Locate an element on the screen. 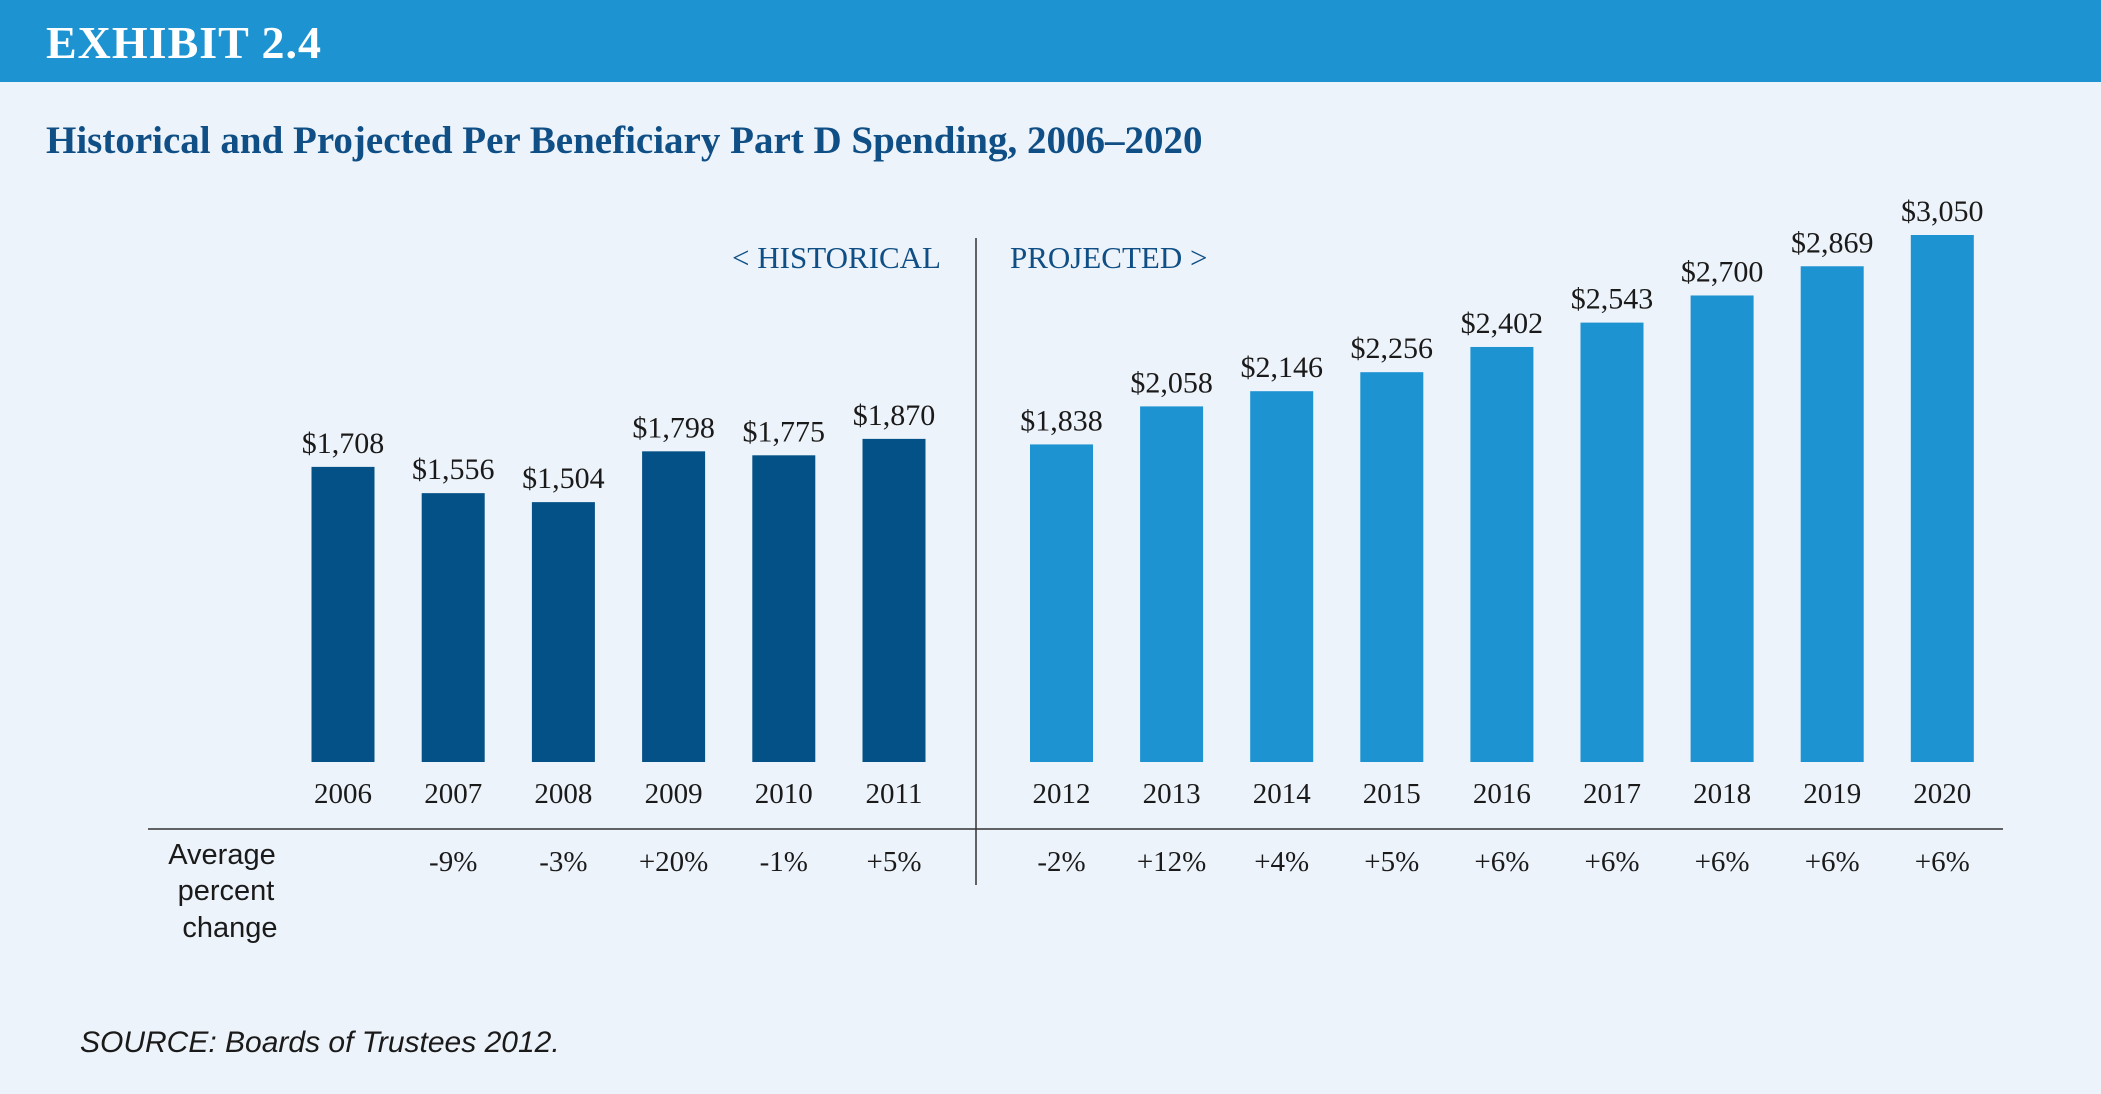 The image size is (2101, 1094). bar-2010 is located at coordinates (784, 608).